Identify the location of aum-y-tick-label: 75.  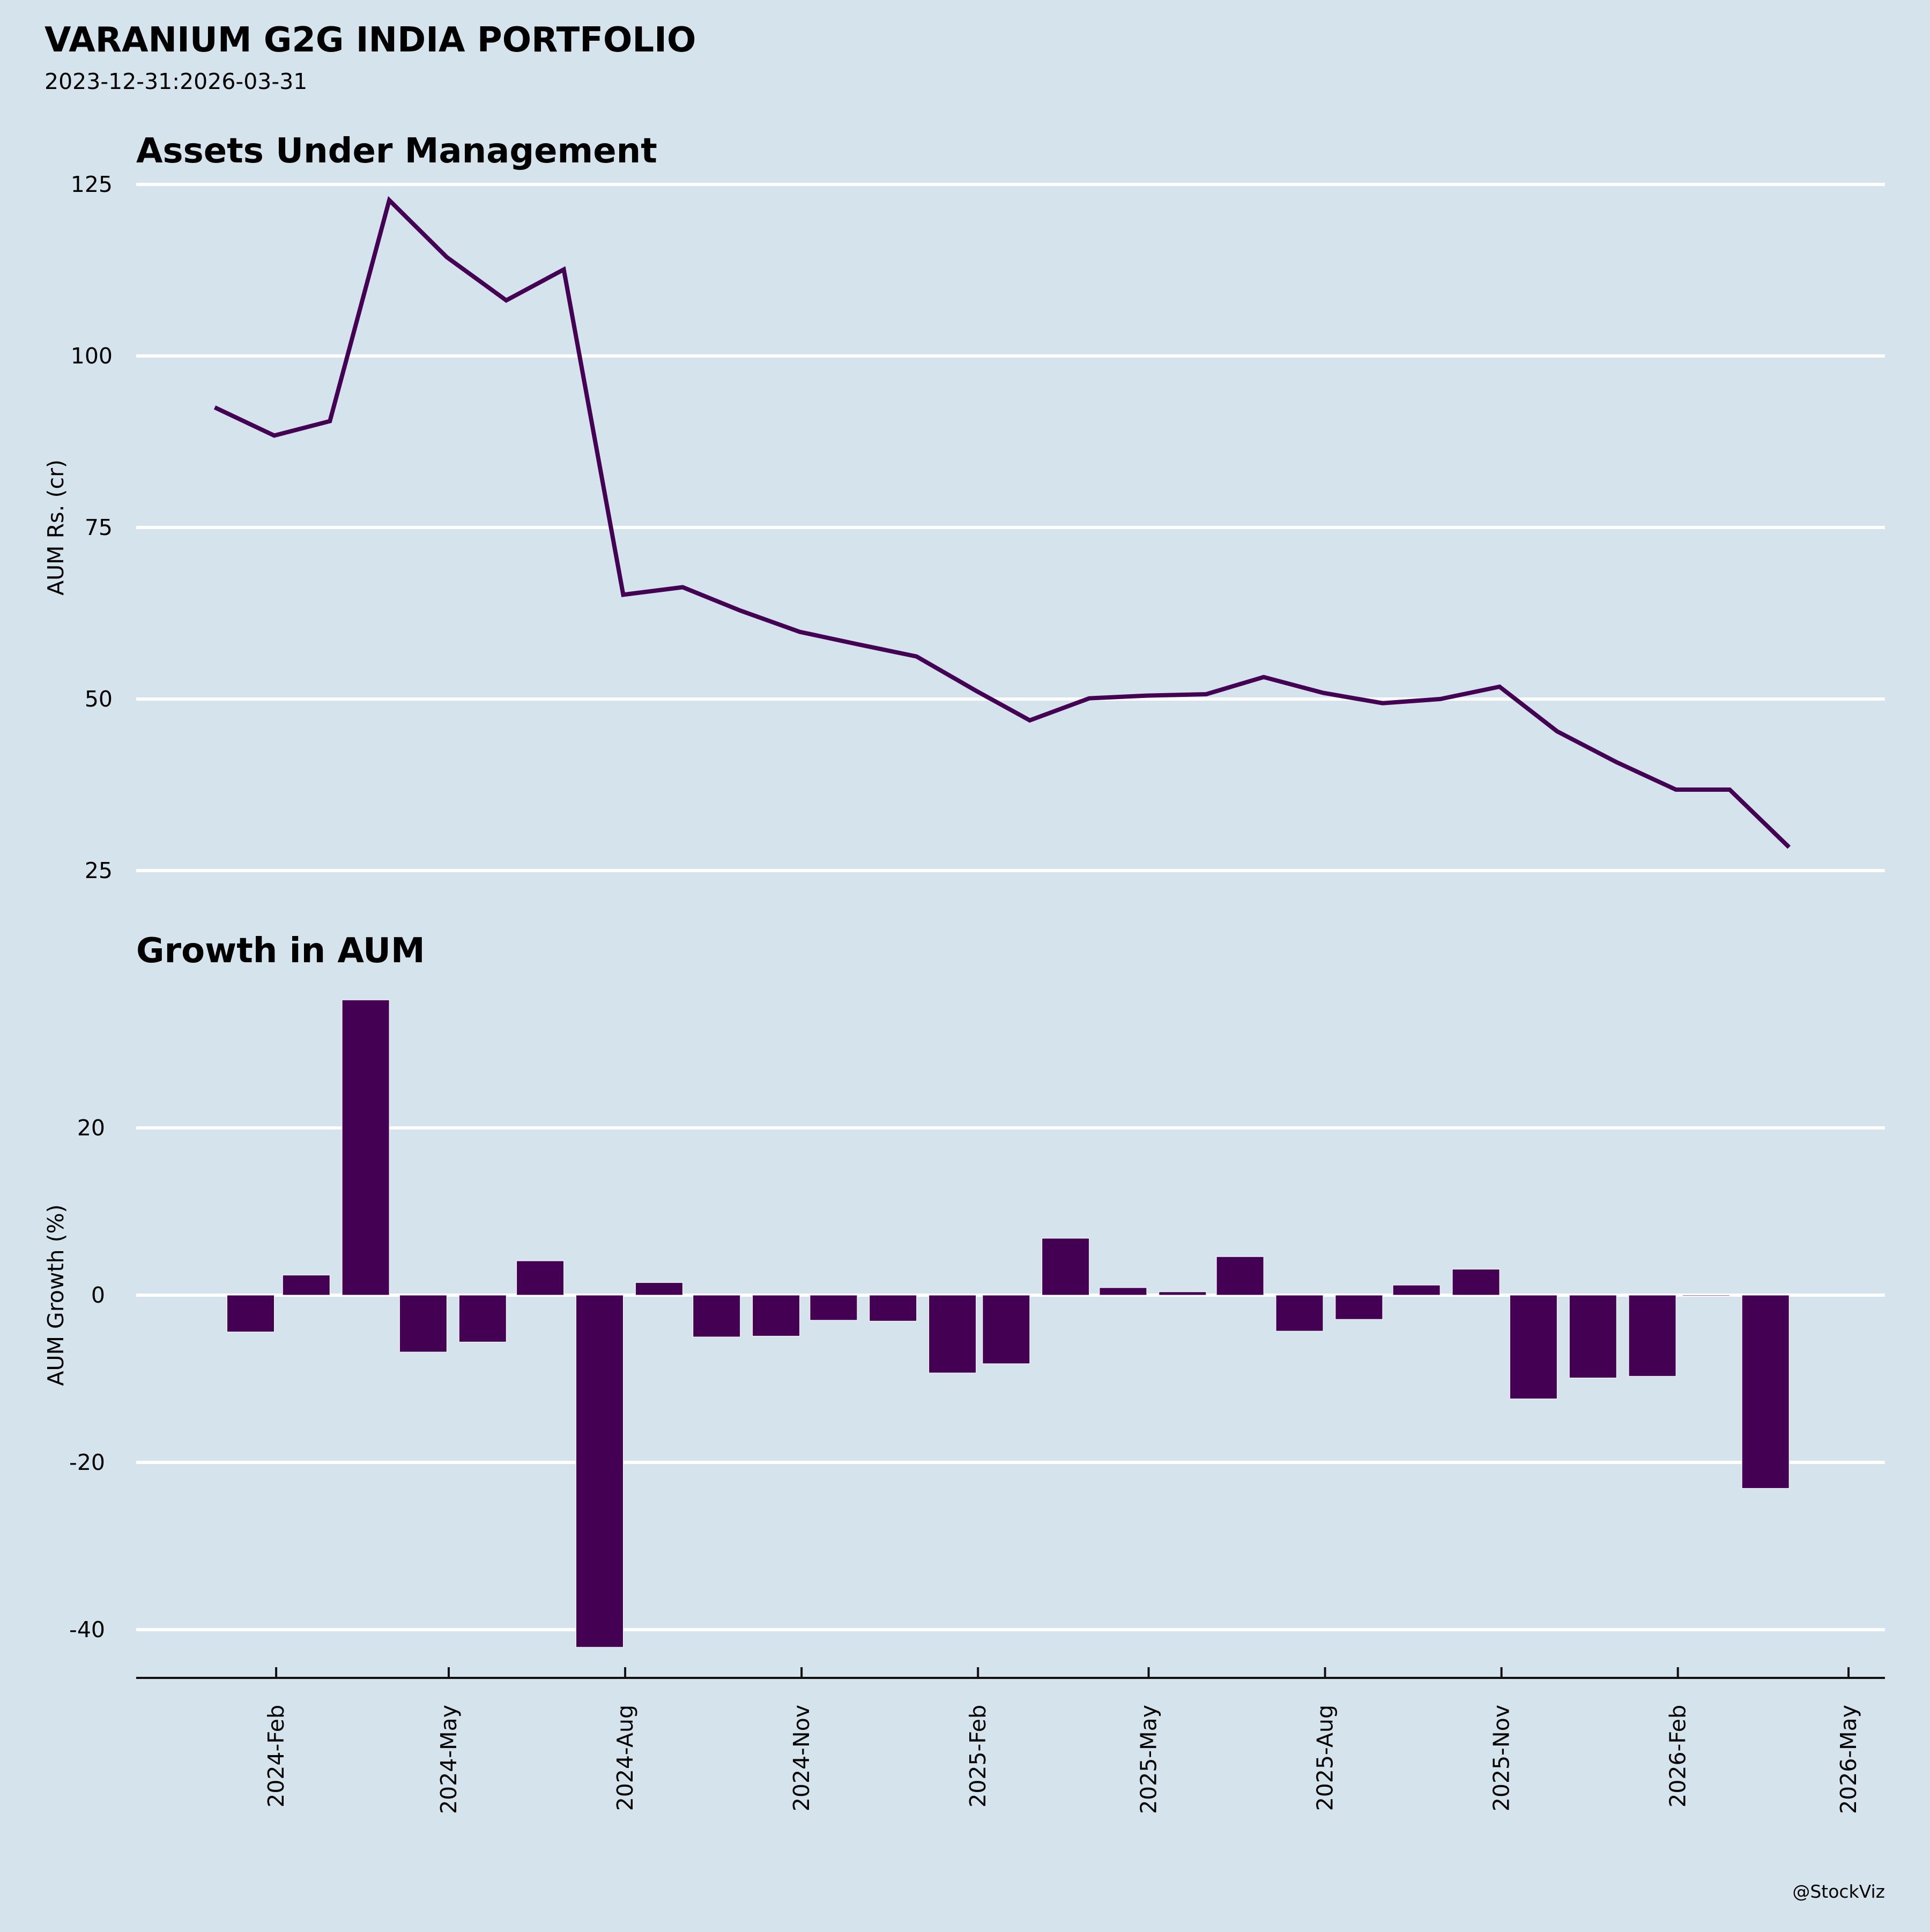
(99, 527).